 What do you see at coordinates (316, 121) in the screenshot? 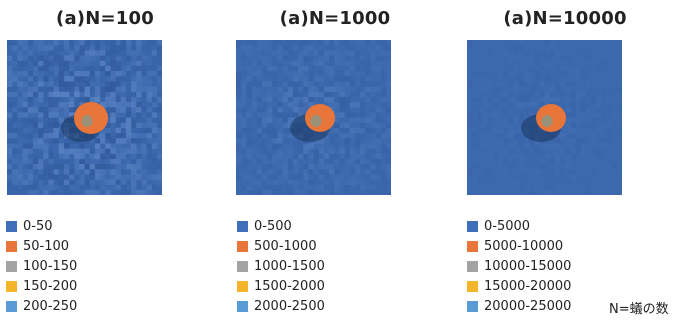
I see `peak-tip` at bounding box center [316, 121].